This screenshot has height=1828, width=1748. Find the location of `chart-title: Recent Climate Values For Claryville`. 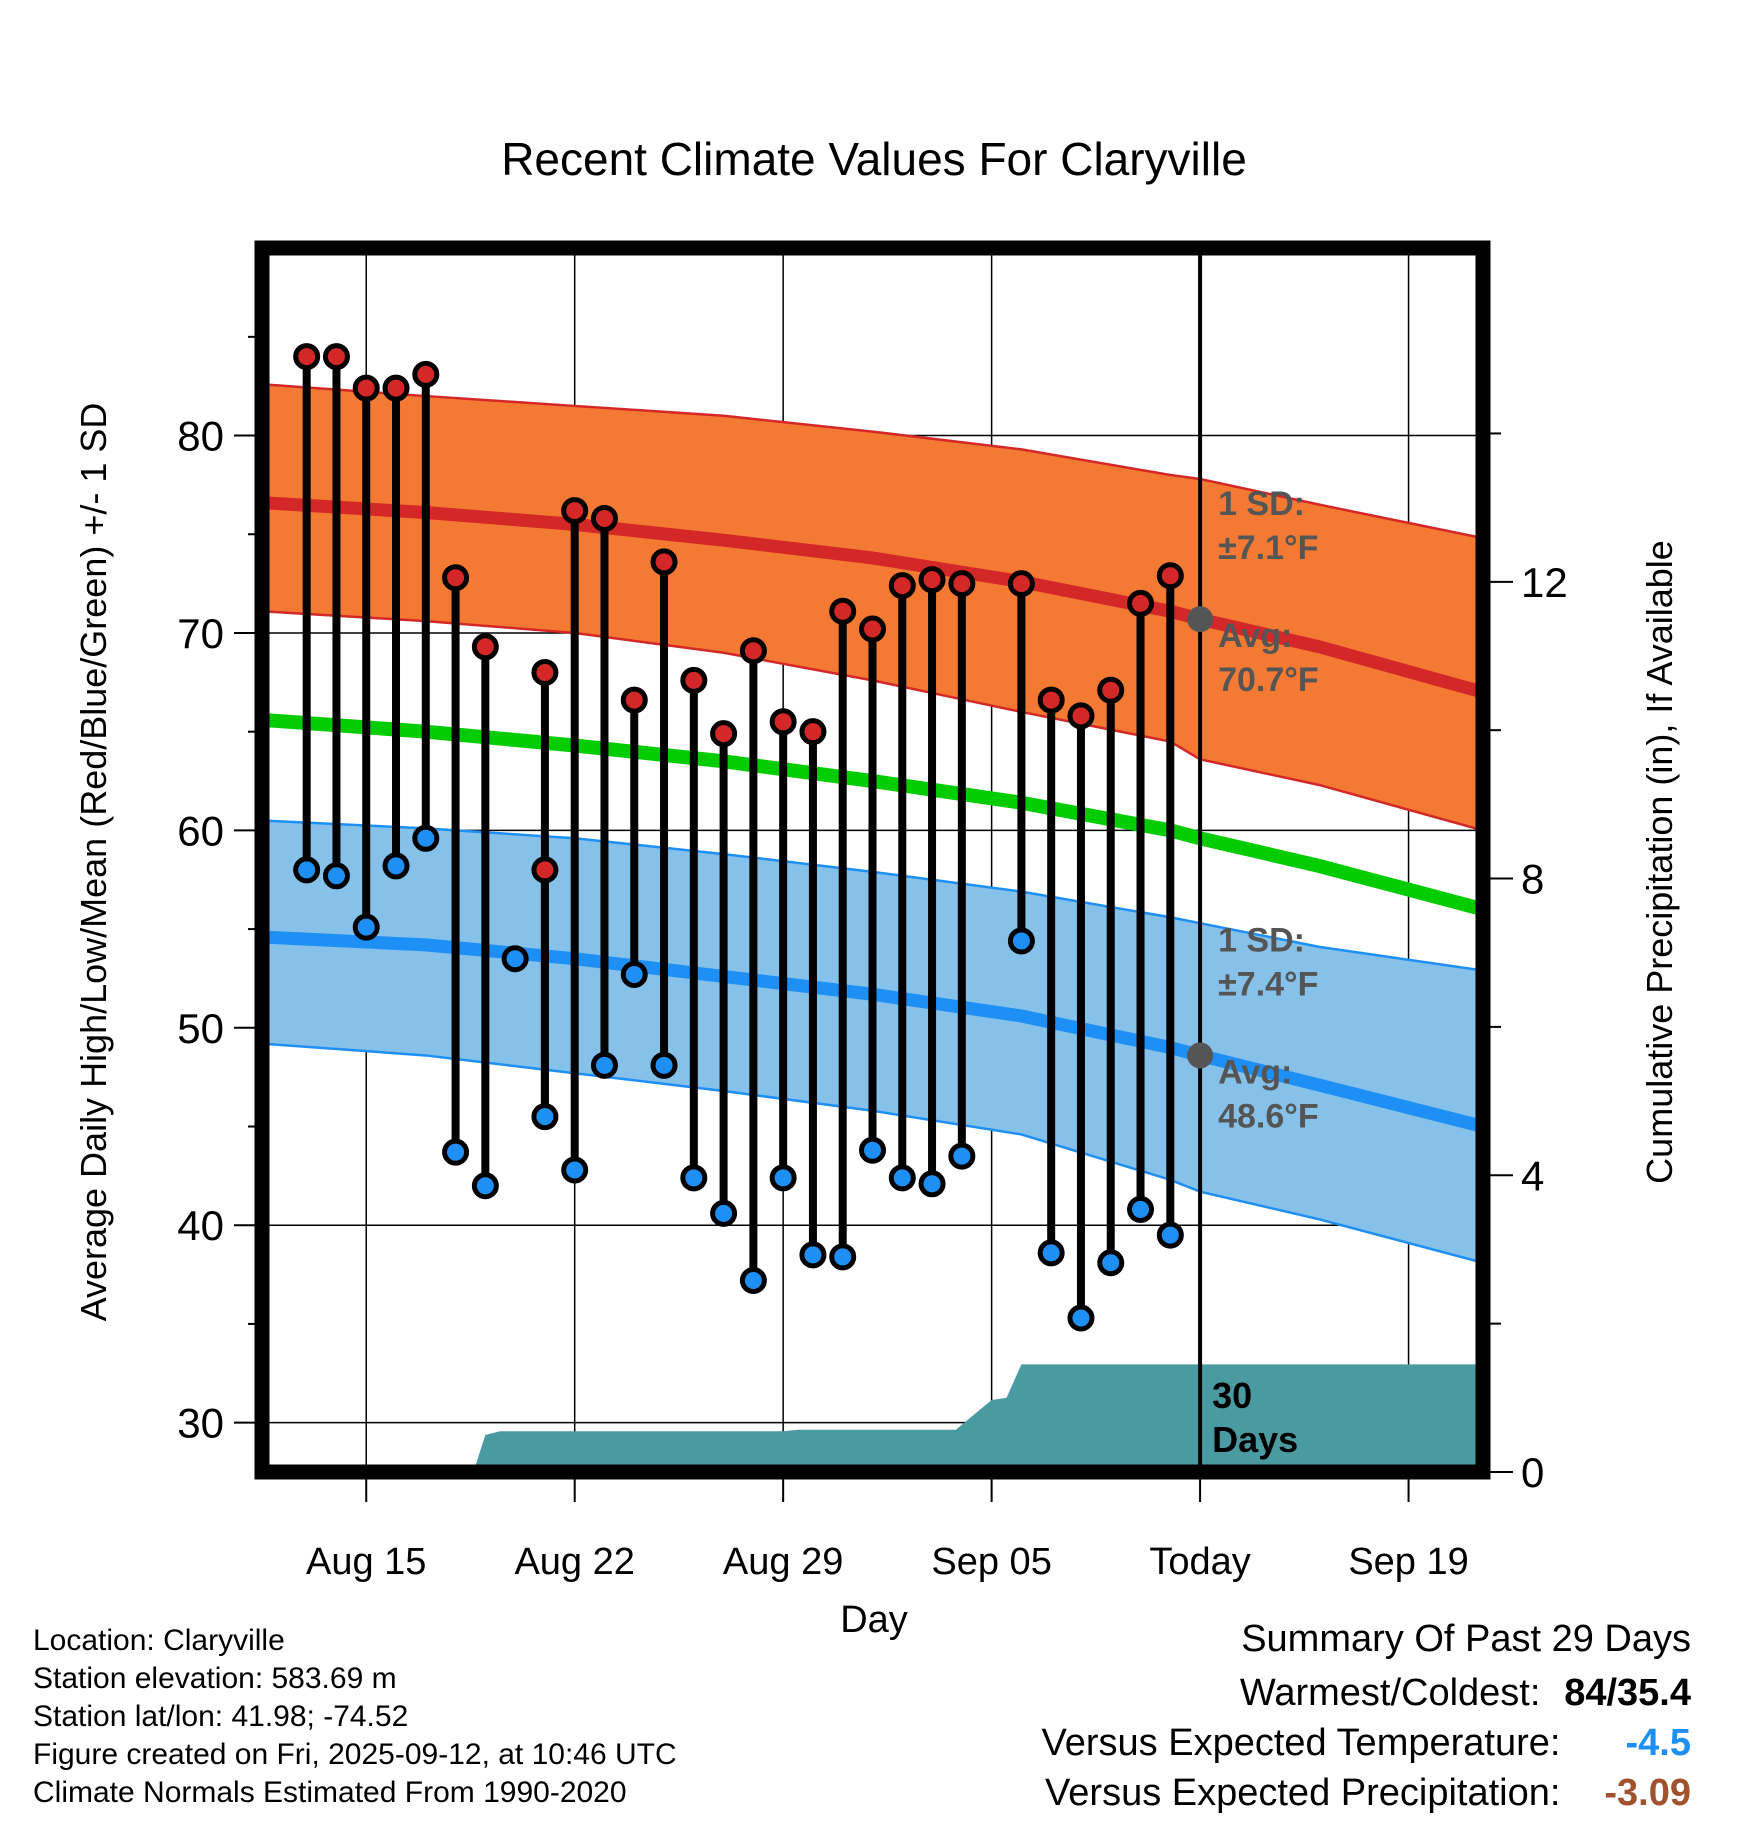

chart-title: Recent Climate Values For Claryville is located at coordinates (874, 159).